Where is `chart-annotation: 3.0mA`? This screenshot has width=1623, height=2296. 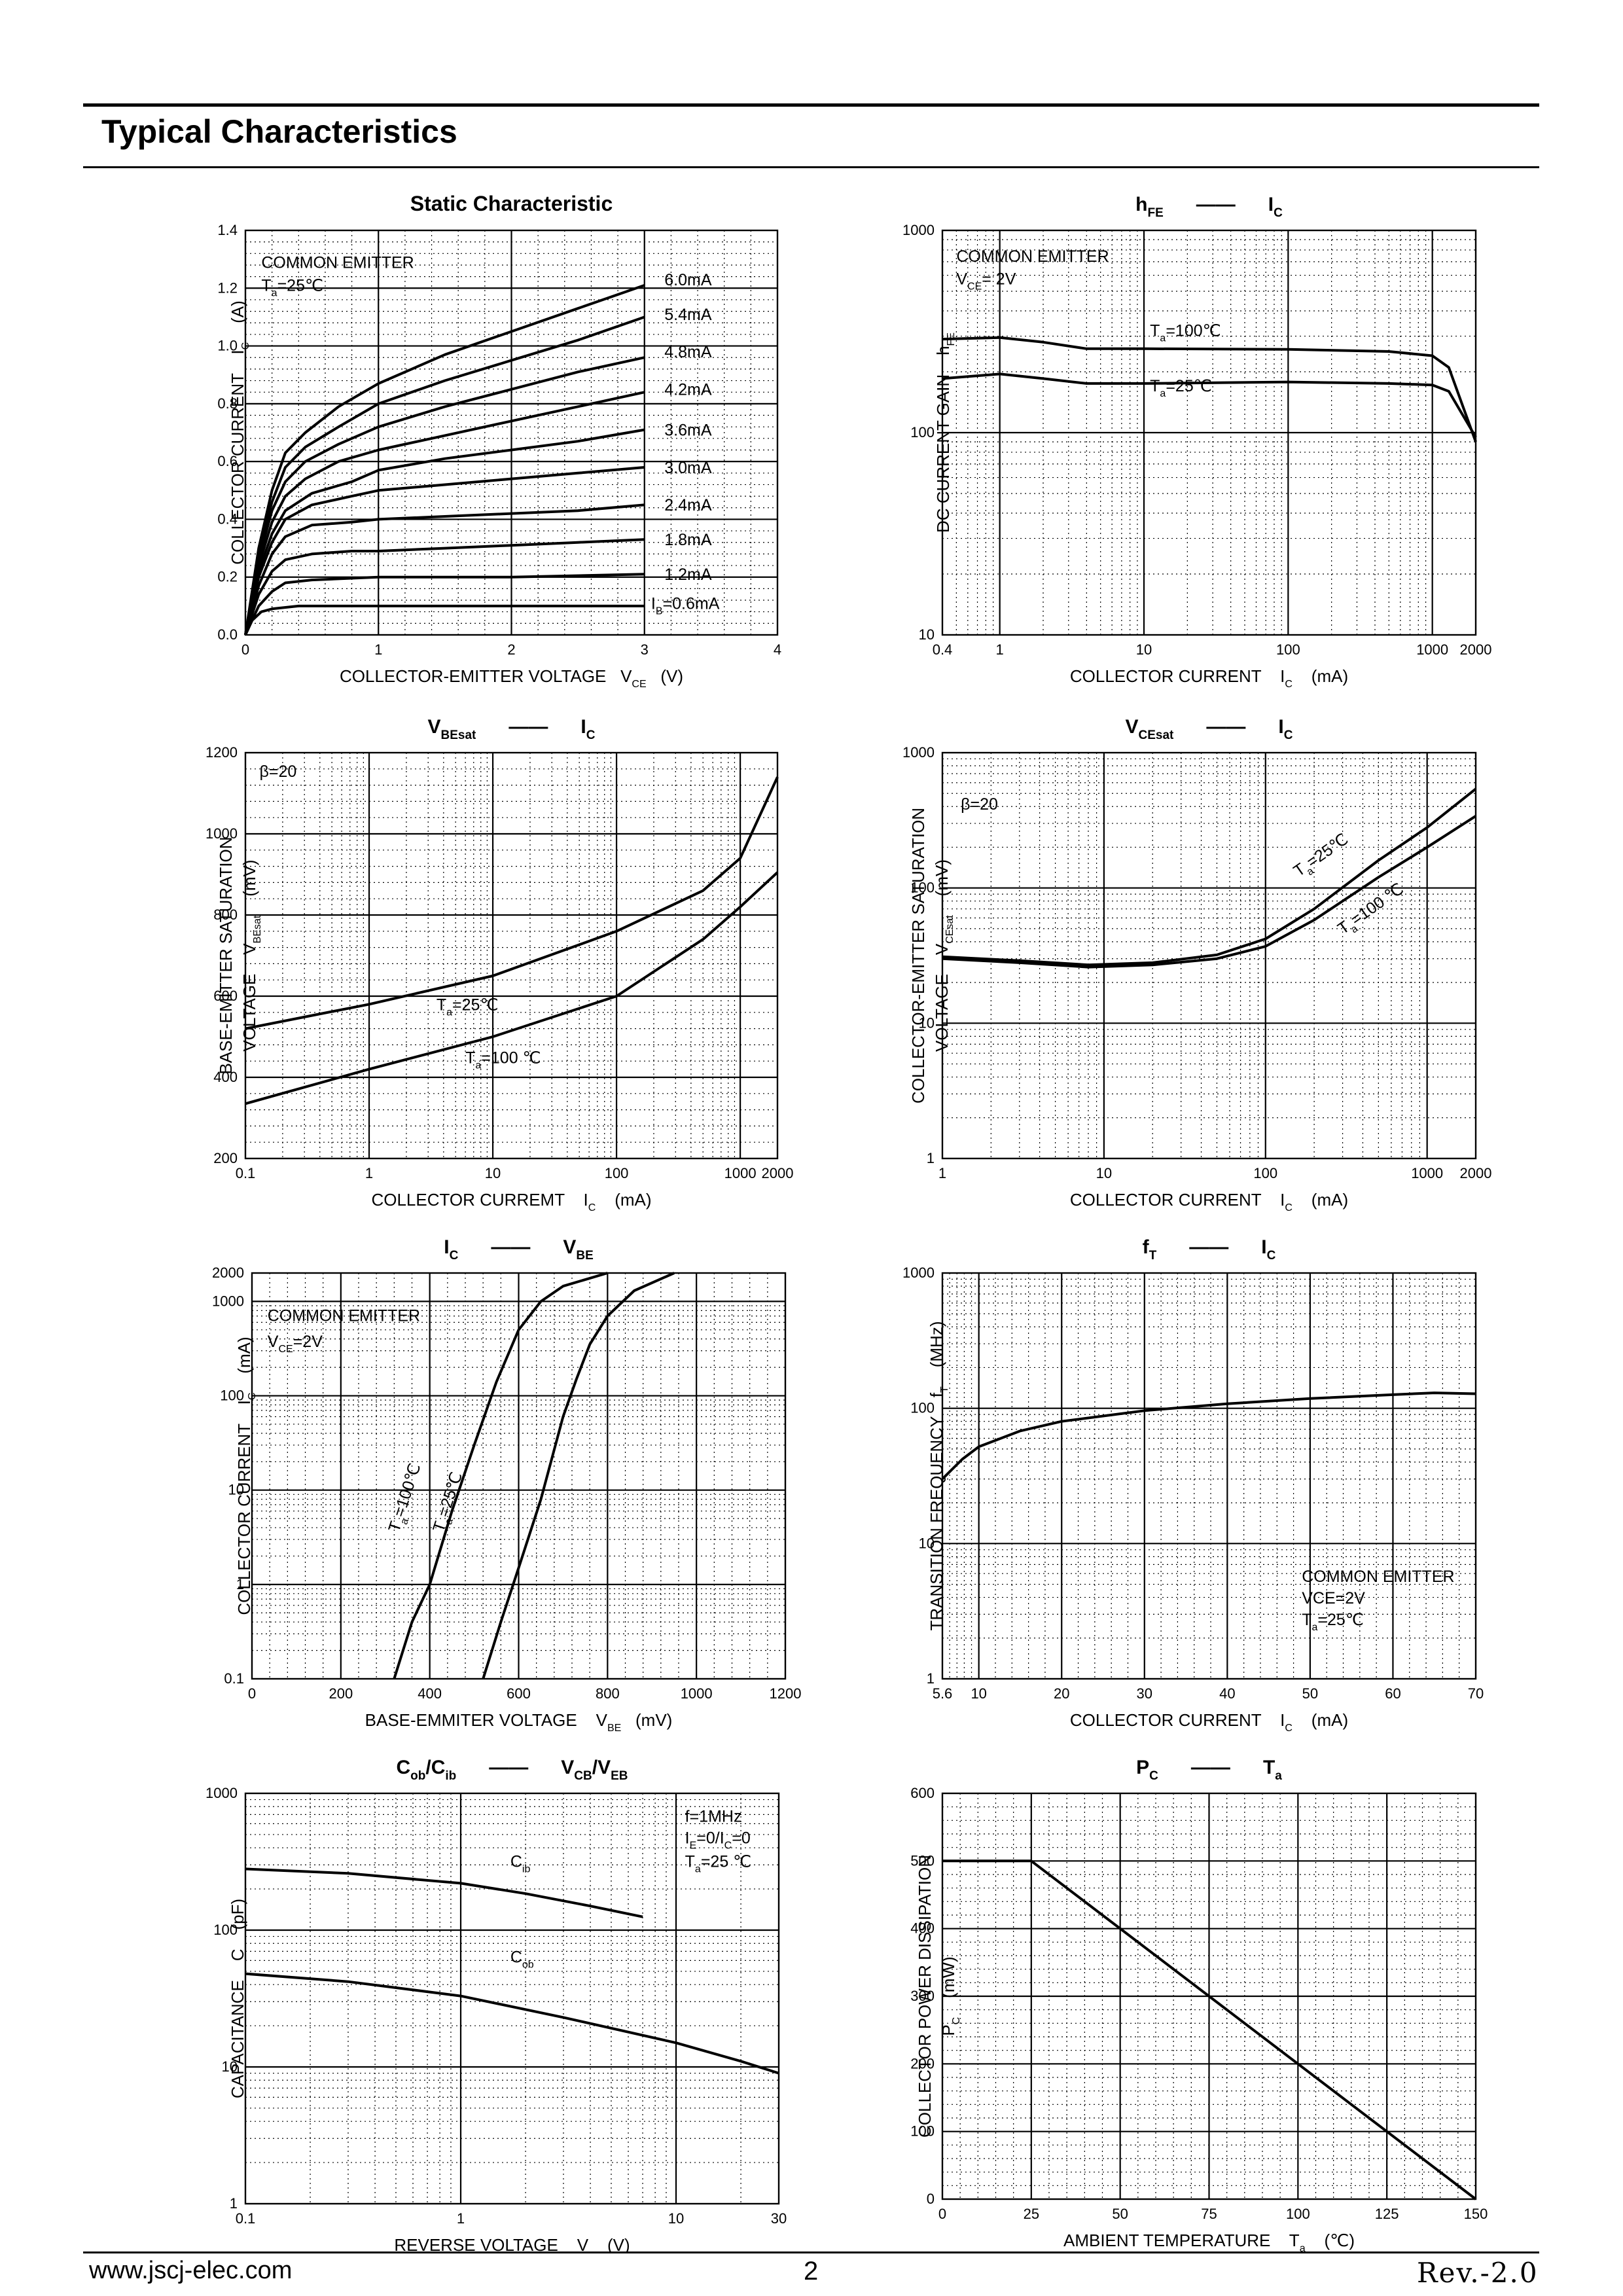 chart-annotation: 3.0mA is located at coordinates (688, 468).